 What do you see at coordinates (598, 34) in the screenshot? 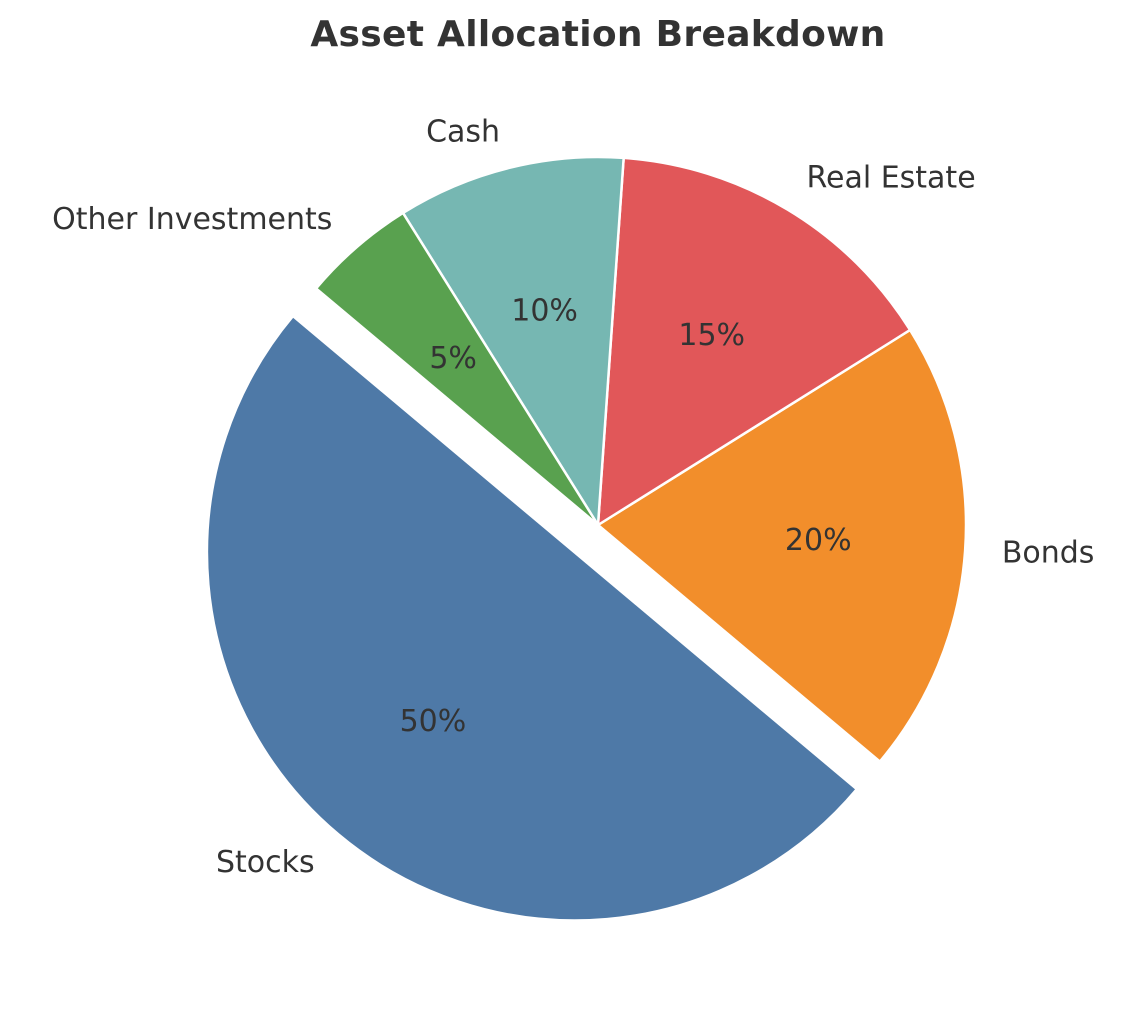
I see `chart-title: Asset Allocation Breakdown` at bounding box center [598, 34].